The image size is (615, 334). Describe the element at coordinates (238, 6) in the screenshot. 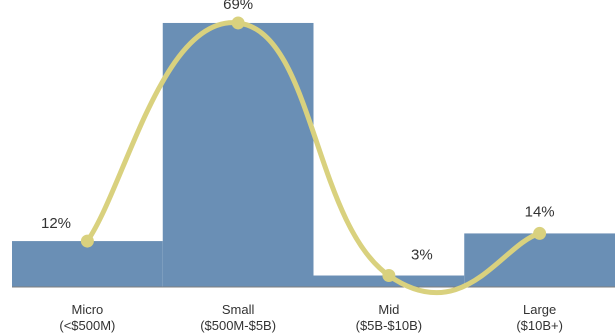

I see `data-label-small: 69%` at that location.